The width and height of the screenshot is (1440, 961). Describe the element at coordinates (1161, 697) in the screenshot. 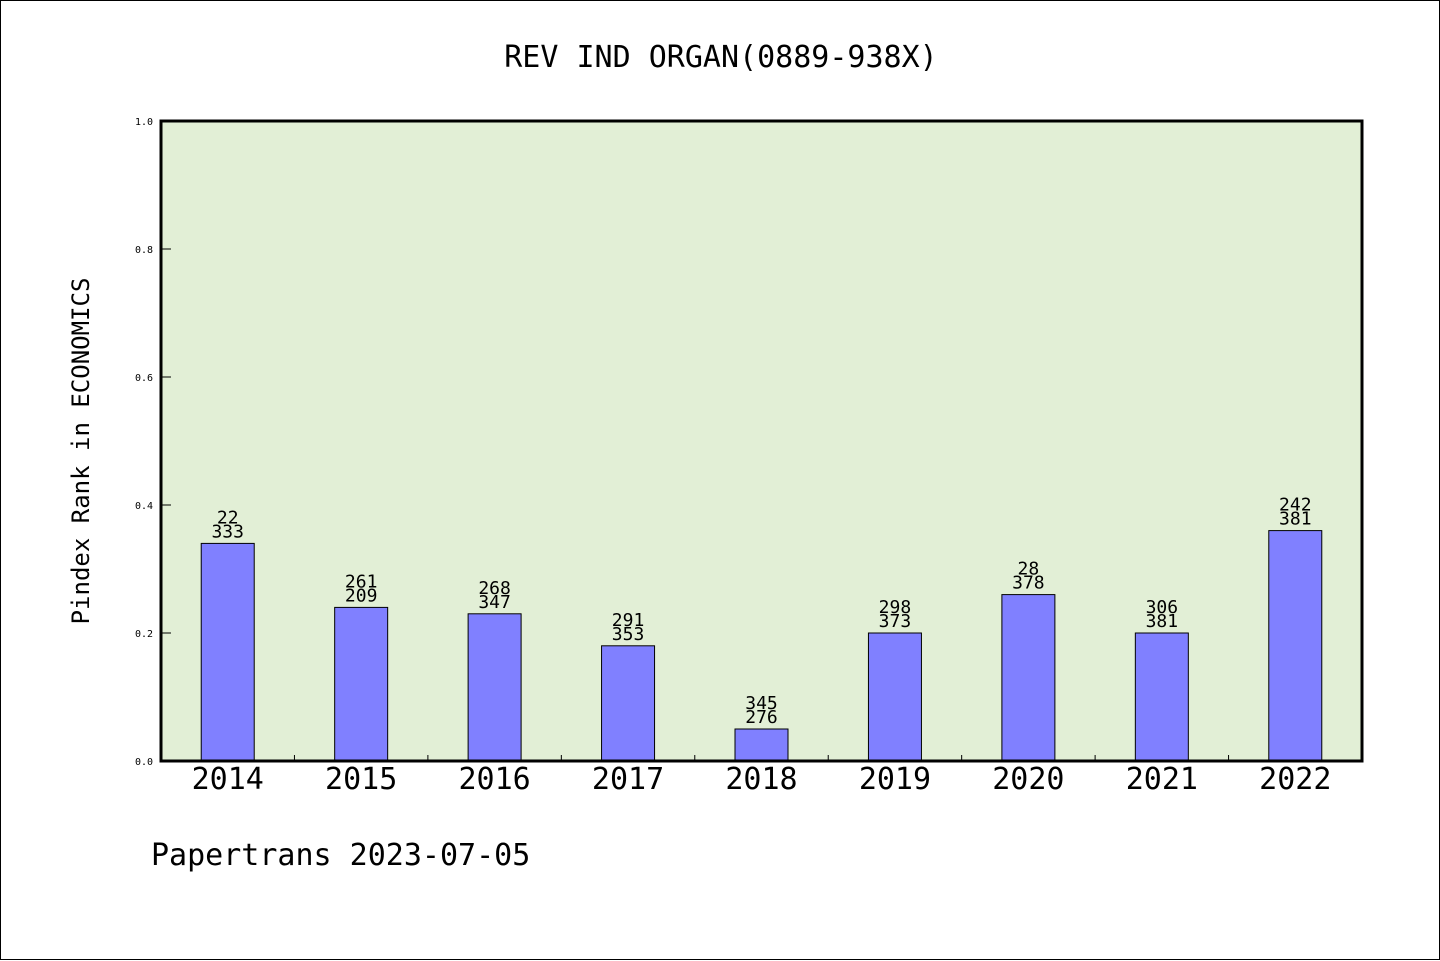

I see `bar-2021` at that location.